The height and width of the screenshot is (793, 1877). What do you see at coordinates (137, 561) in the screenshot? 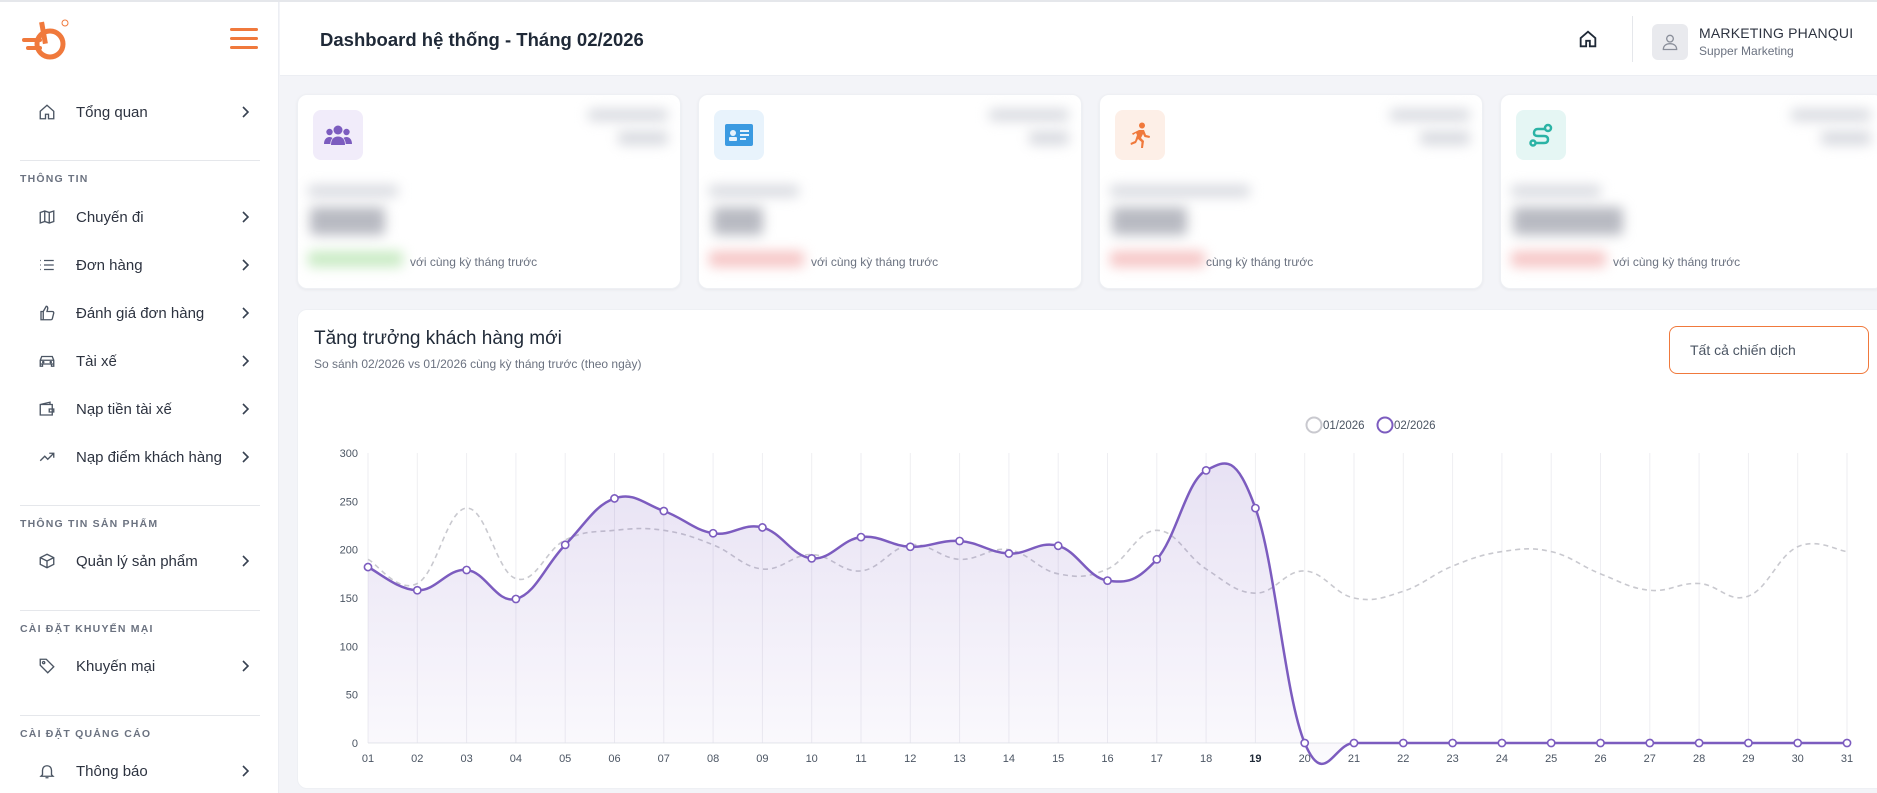
I see `sidebar-item-label: Quản lý sản phẩm` at bounding box center [137, 561].